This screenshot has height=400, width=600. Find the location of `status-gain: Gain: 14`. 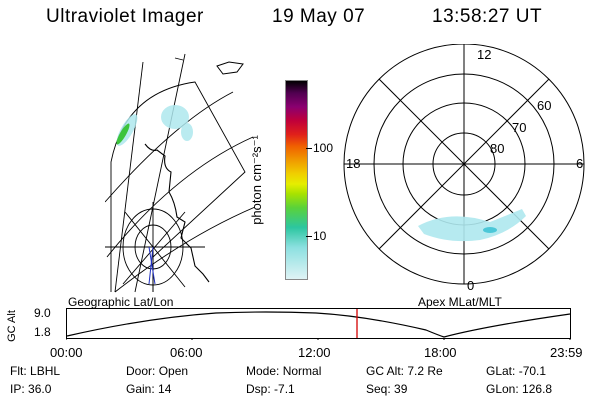

status-gain: Gain: 14 is located at coordinates (149, 389).